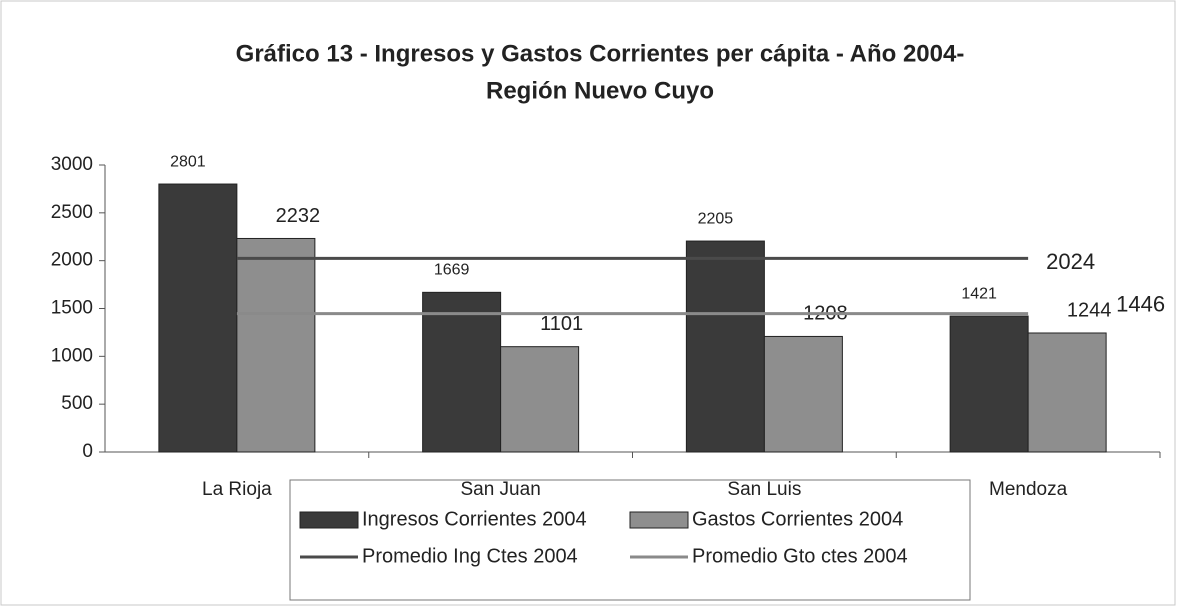  What do you see at coordinates (1028, 489) in the screenshot?
I see `x-tick-label: Mendoza` at bounding box center [1028, 489].